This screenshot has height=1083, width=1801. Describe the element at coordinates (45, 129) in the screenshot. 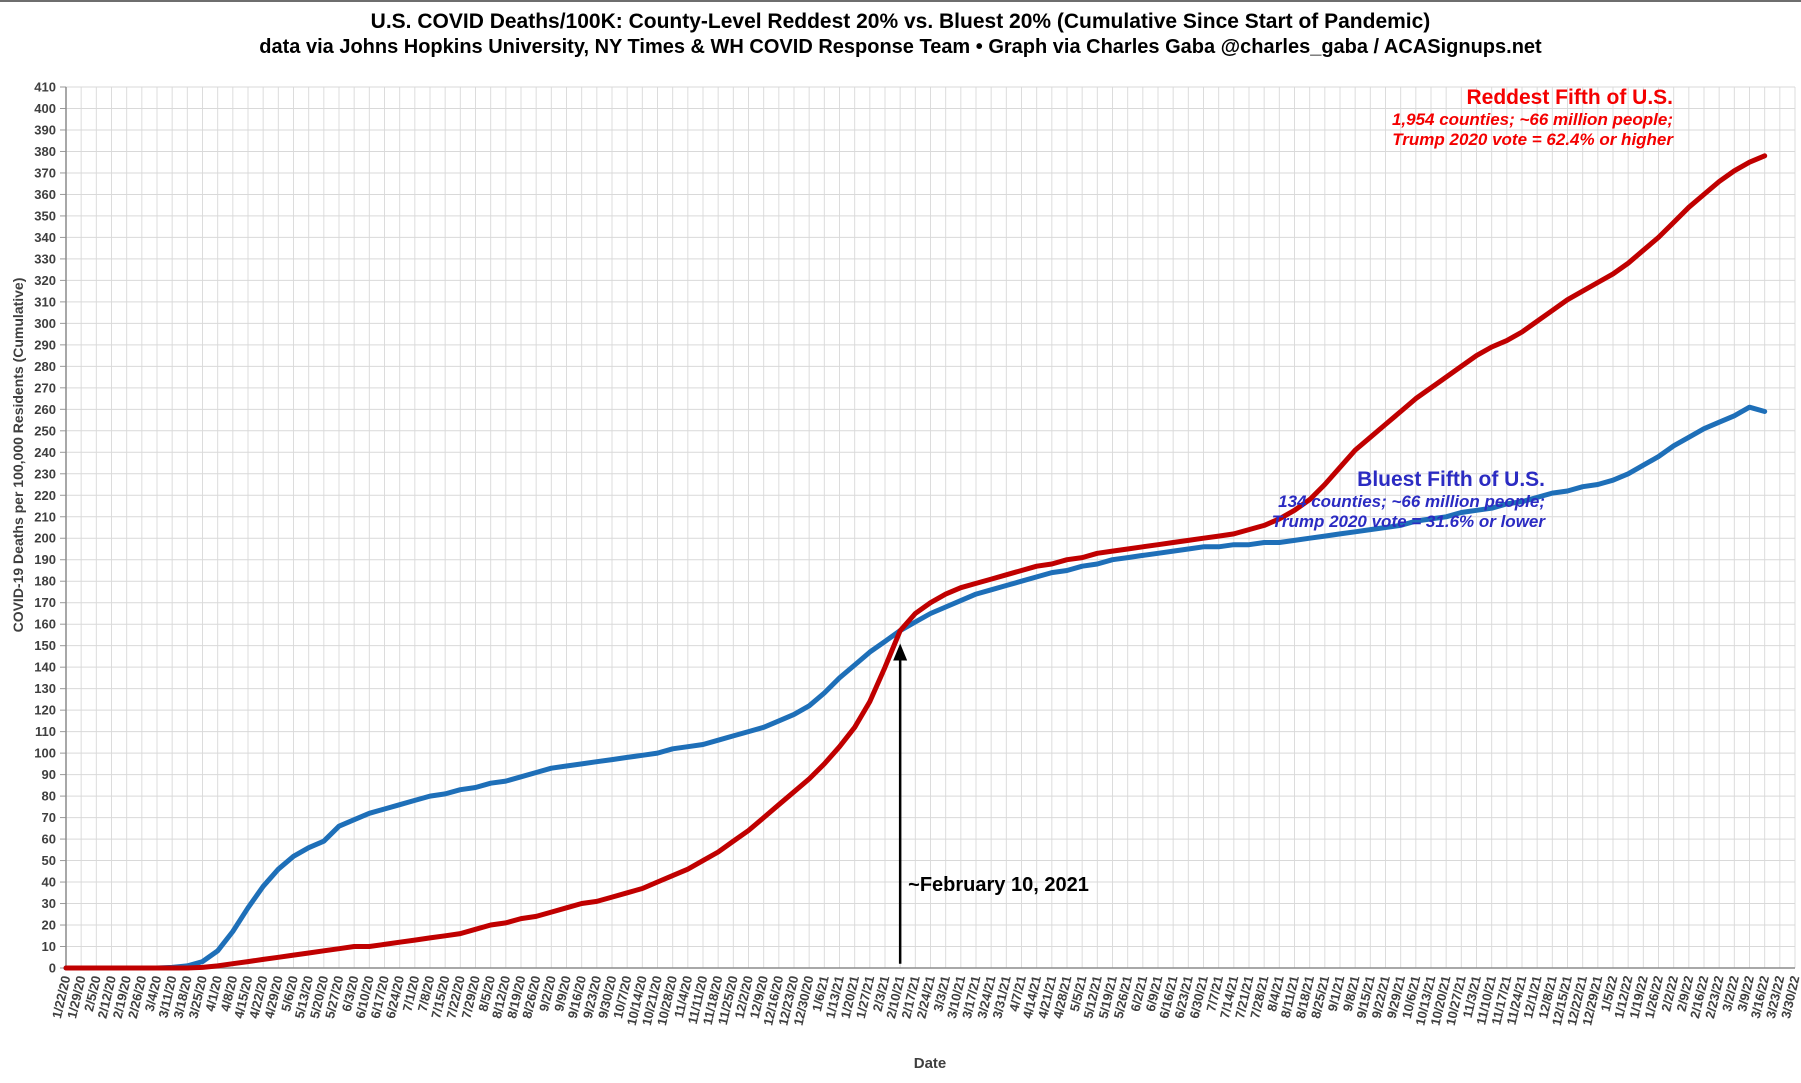

I see `svg-text: 390` at that location.